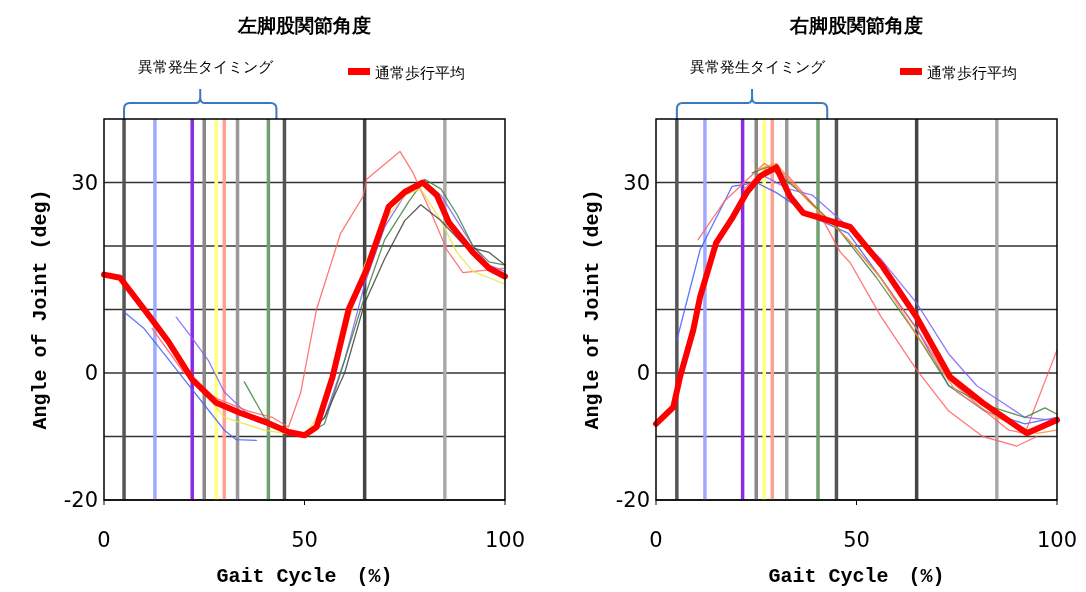 The image size is (1086, 592). I want to click on line-series, so click(190, 376).